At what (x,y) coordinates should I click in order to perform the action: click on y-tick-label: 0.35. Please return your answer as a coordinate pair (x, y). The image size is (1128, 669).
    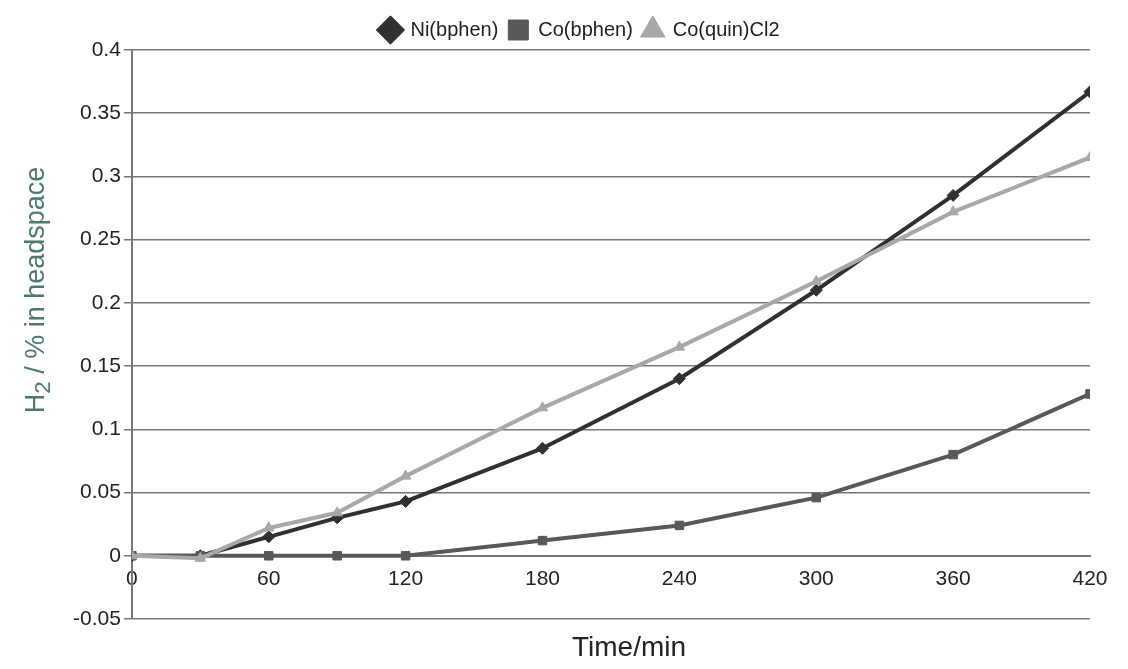
    Looking at the image, I should click on (100, 112).